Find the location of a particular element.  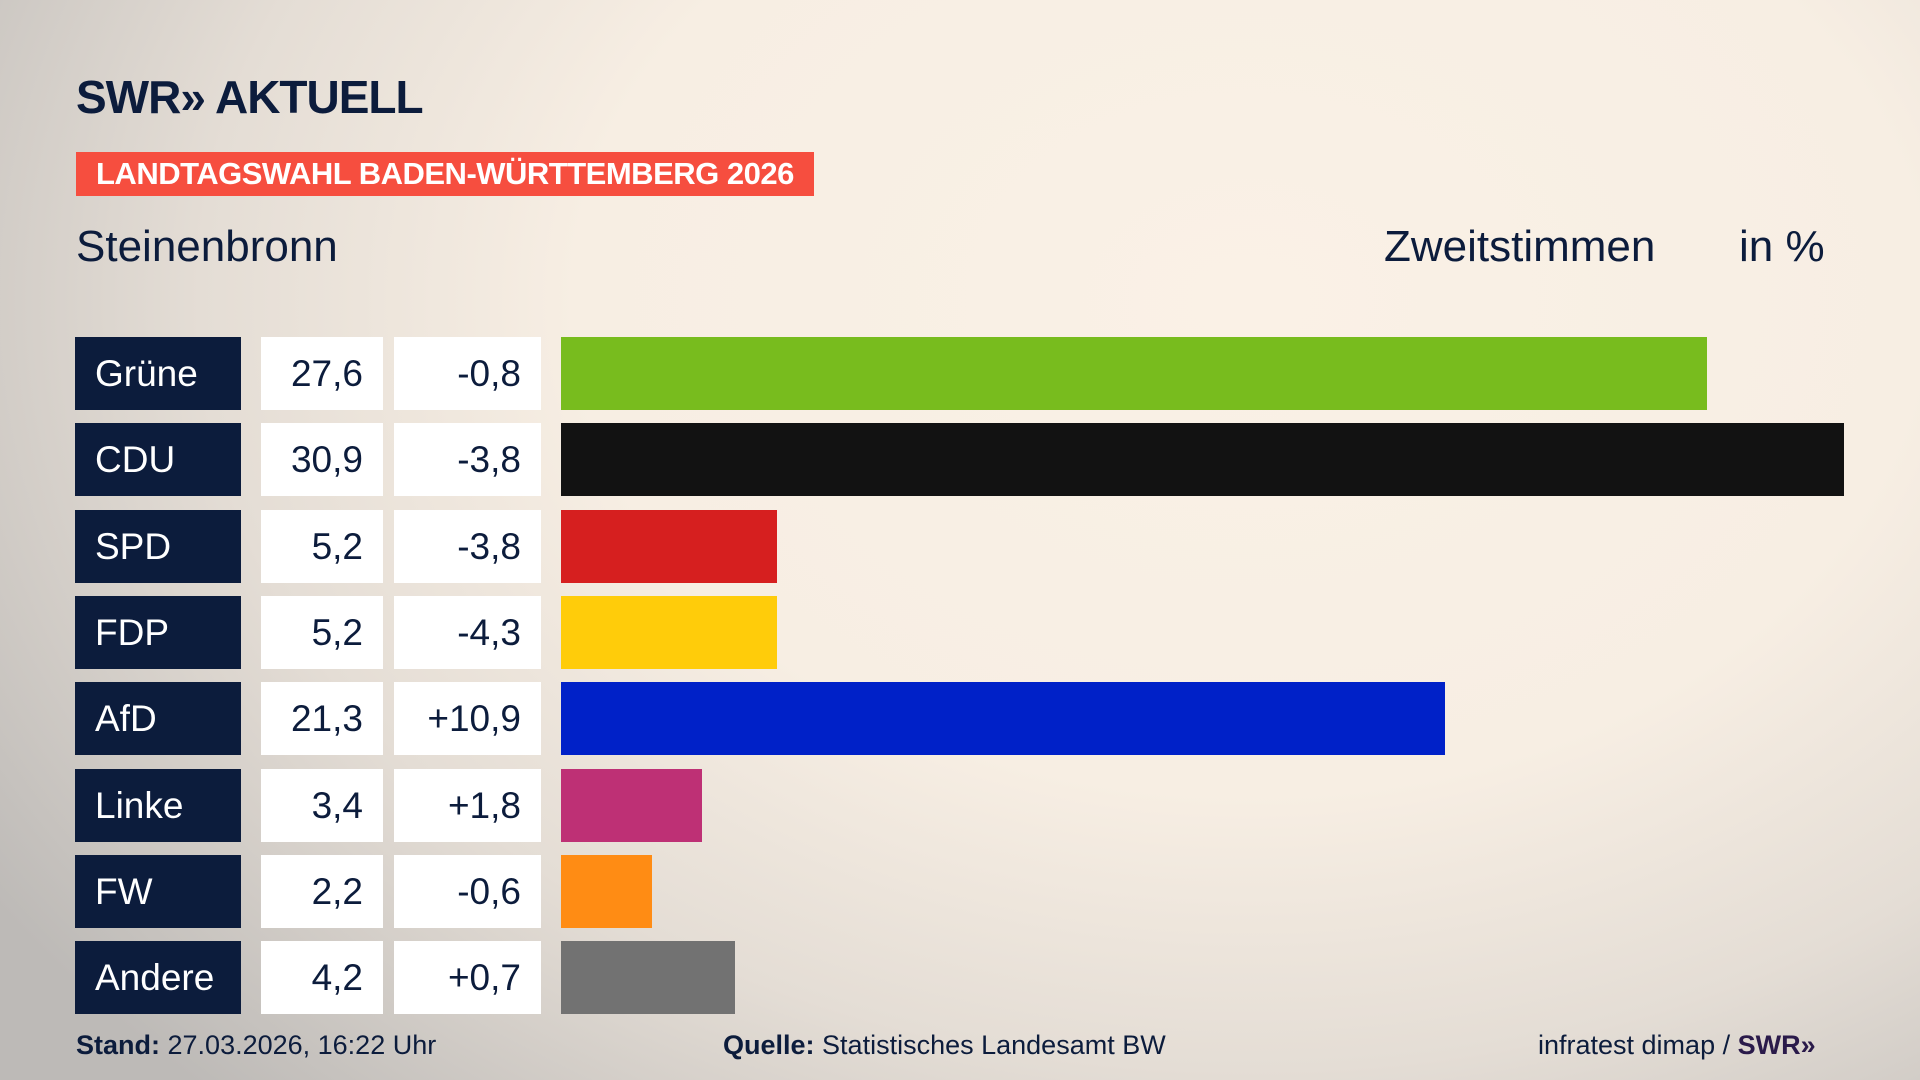

election-banner: LANDTAGSWAHL BADEN-WÜRTTEMBERG 2026 is located at coordinates (445, 174).